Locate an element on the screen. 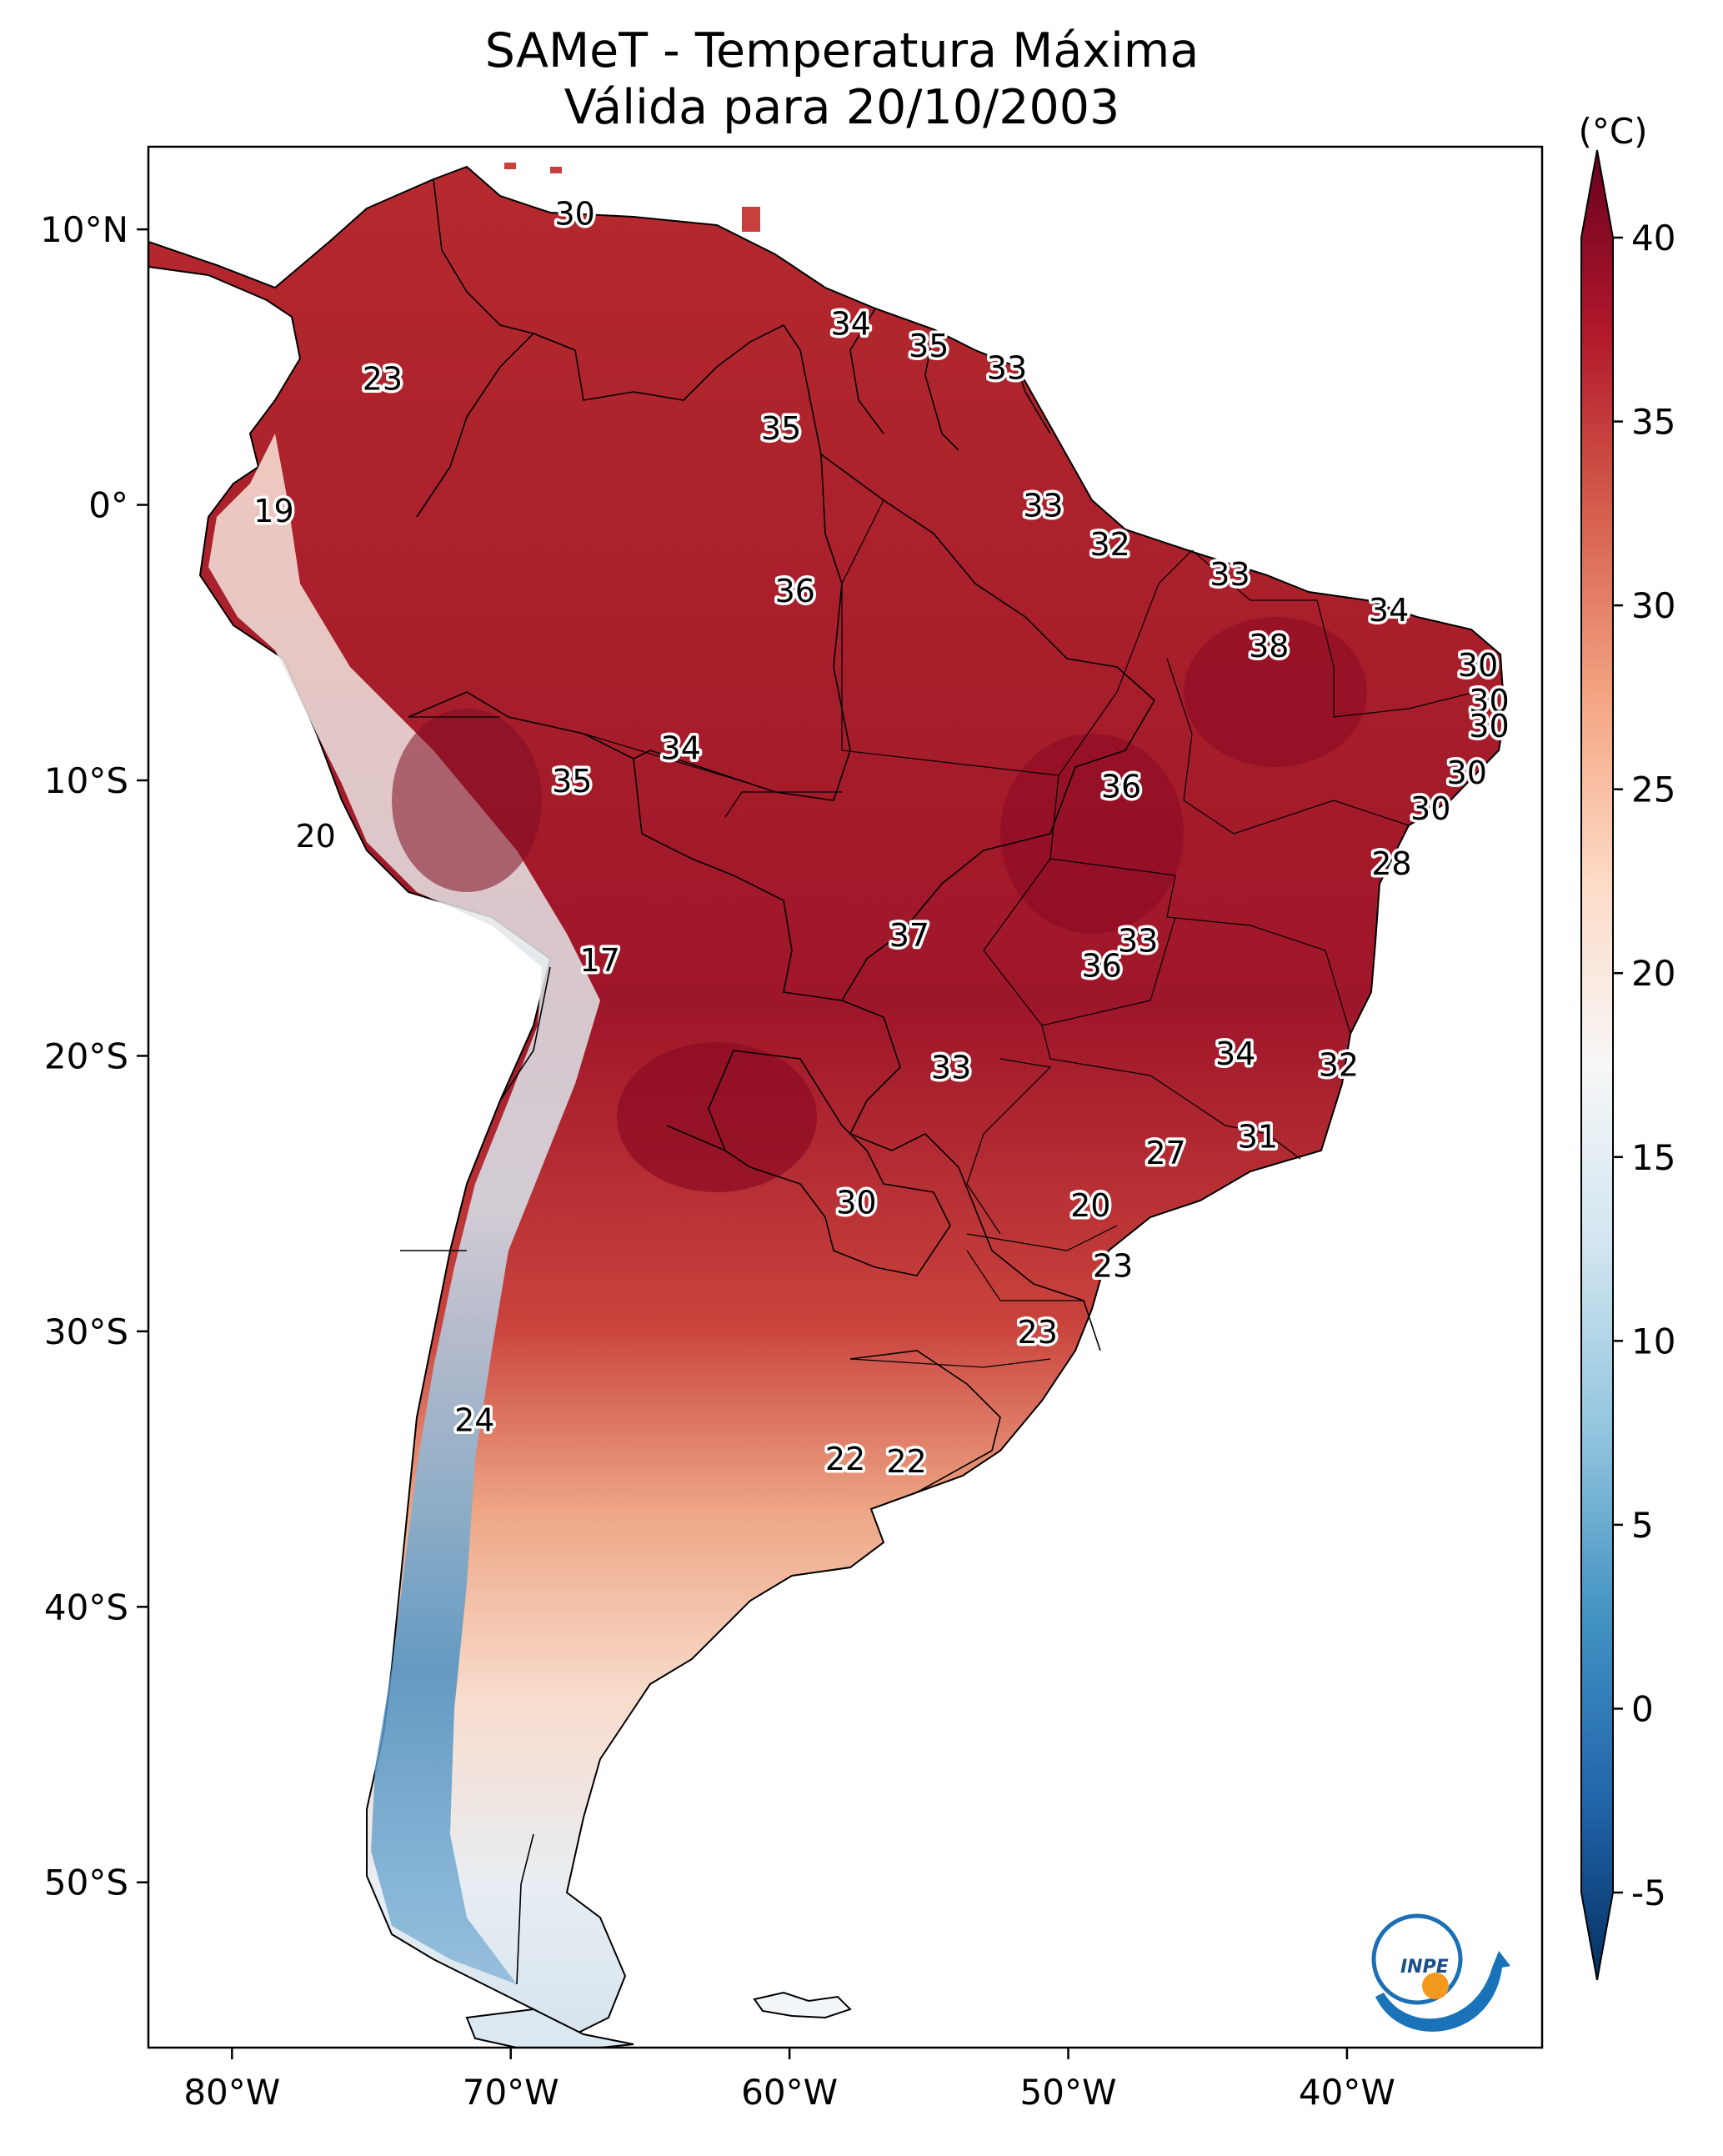 The width and height of the screenshot is (1723, 2156). colorbar-tick-label: -5 is located at coordinates (1648, 1893).